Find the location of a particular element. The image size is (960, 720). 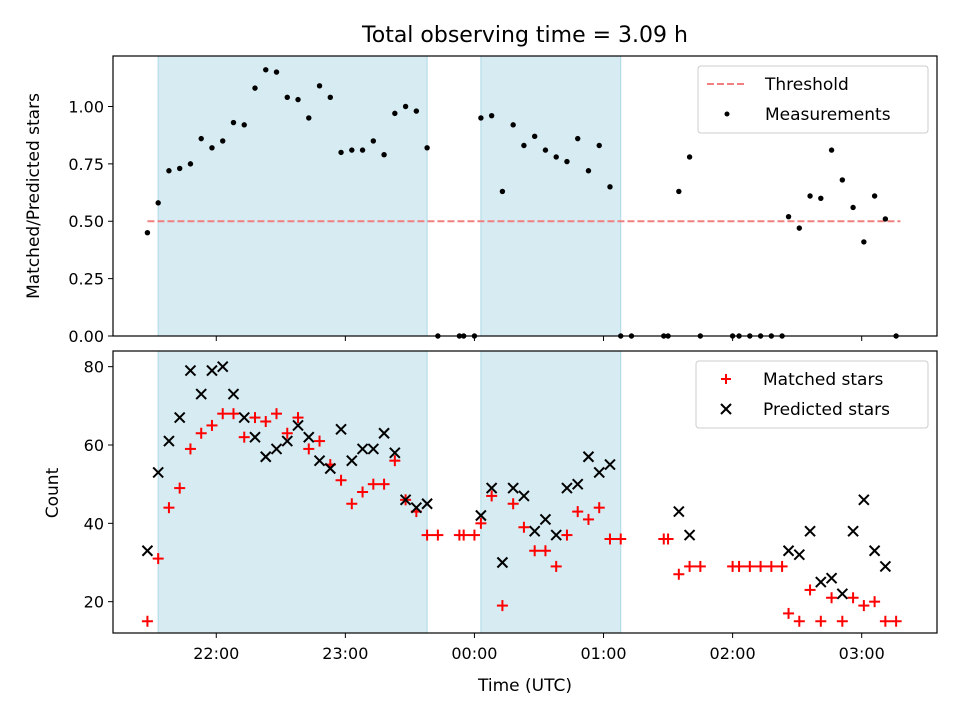

top-y-tick-label: 0.75 is located at coordinates (86, 164).